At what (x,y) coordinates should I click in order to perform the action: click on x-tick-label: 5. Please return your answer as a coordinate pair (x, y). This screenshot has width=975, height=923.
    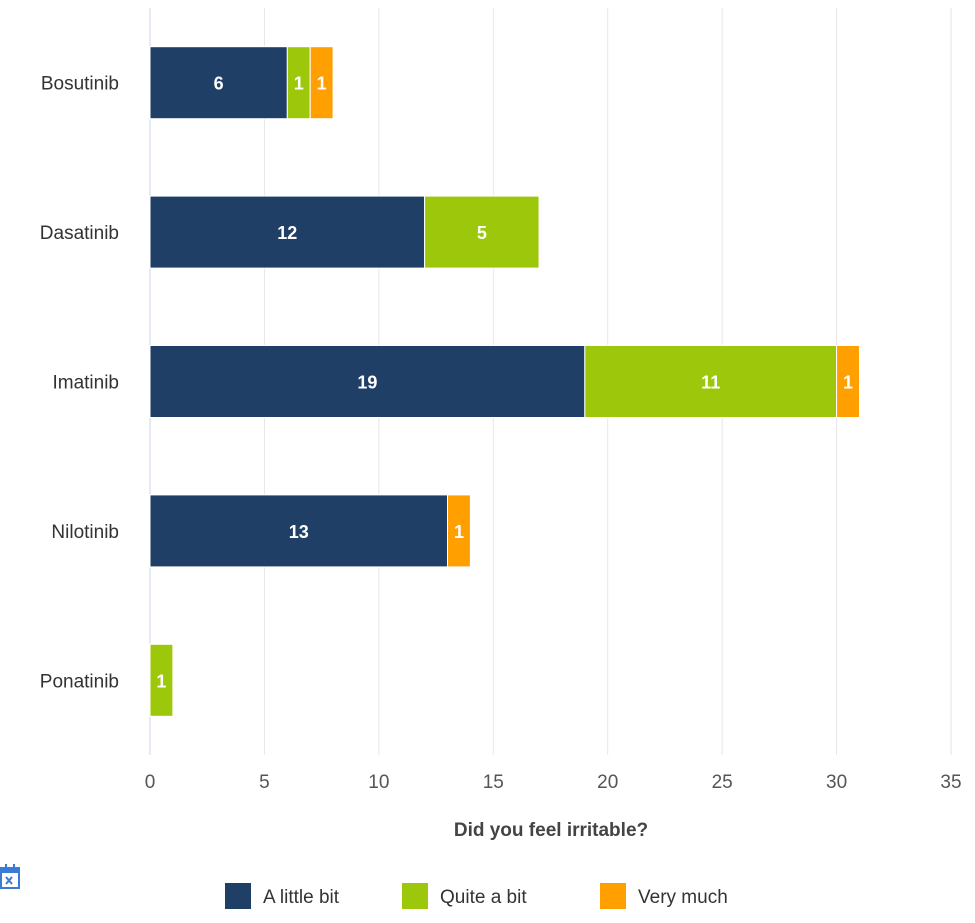
    Looking at the image, I should click on (264, 782).